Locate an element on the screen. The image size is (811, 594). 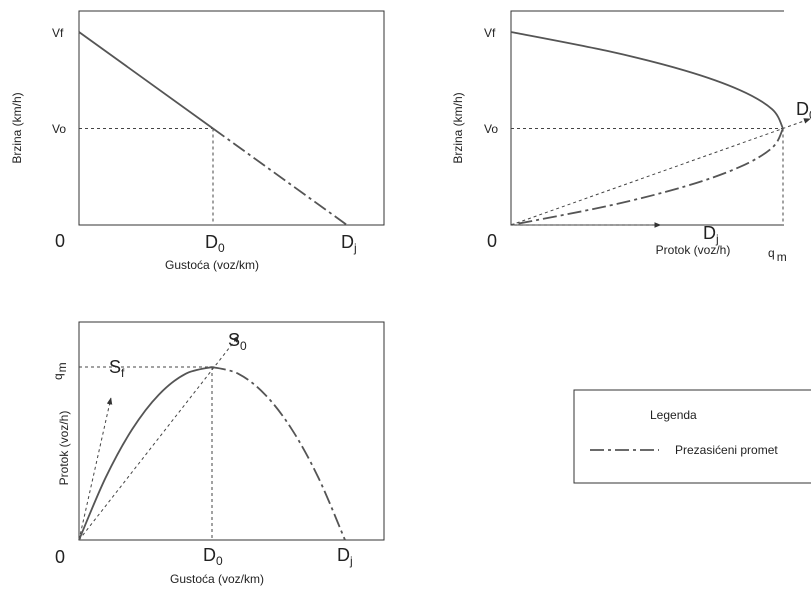
chart3-origin: 0 is located at coordinates (60, 557).